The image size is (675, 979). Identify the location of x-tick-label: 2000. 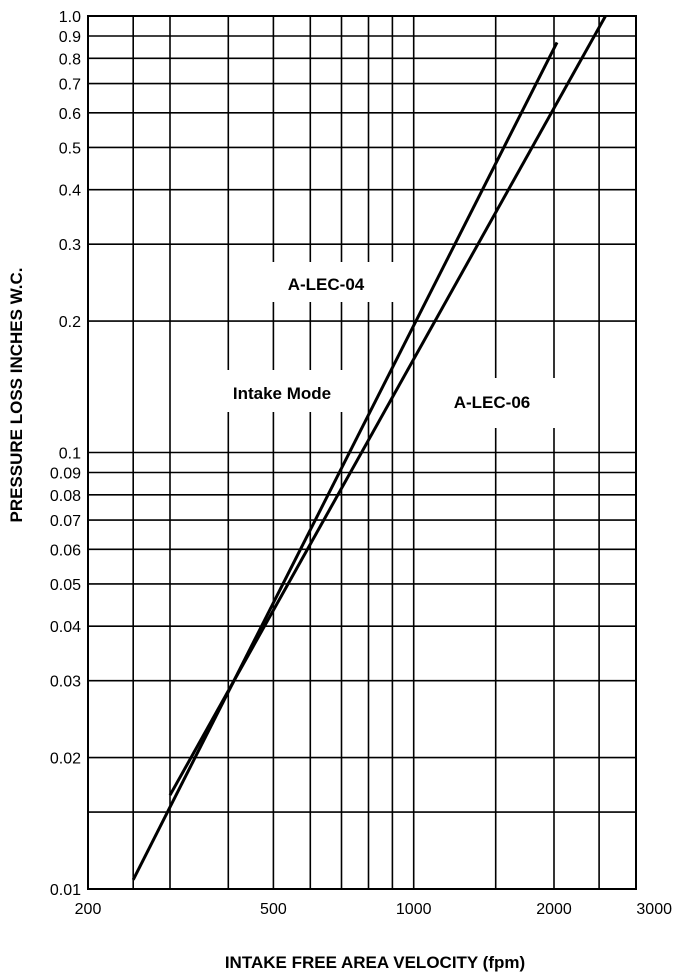
(554, 909).